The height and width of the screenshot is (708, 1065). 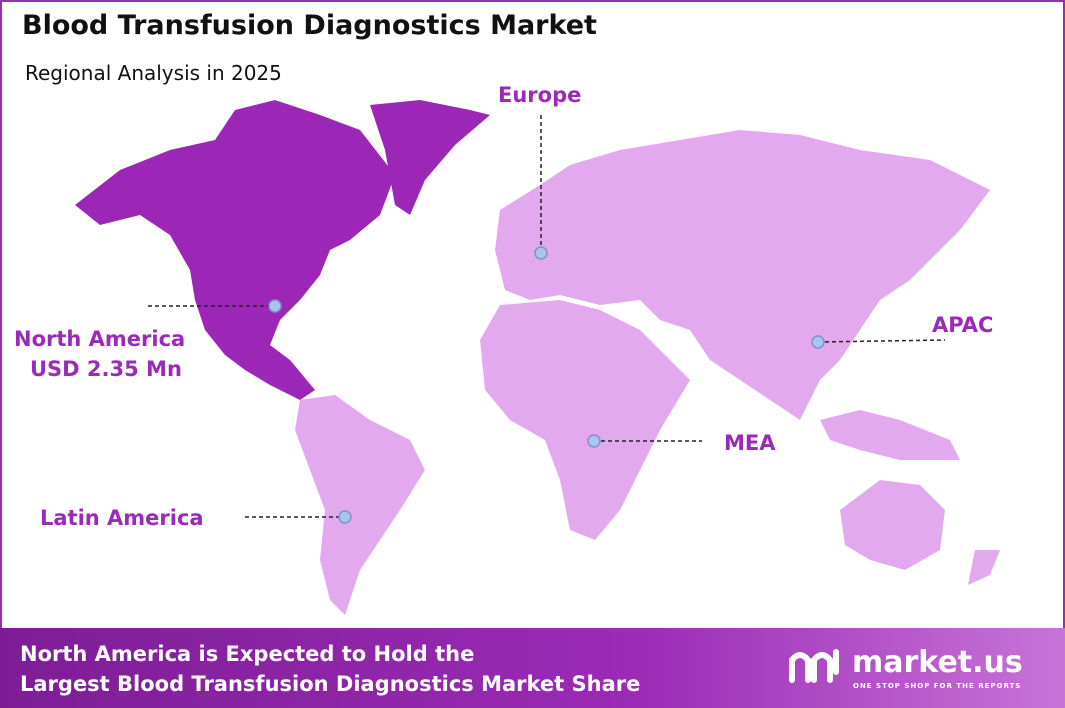 What do you see at coordinates (532, 668) in the screenshot?
I see `footer-band` at bounding box center [532, 668].